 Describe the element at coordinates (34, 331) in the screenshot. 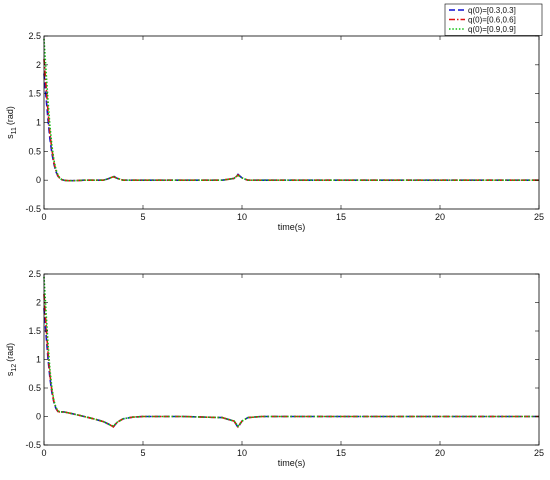

I see `s12-ytick-label: 1.5` at that location.